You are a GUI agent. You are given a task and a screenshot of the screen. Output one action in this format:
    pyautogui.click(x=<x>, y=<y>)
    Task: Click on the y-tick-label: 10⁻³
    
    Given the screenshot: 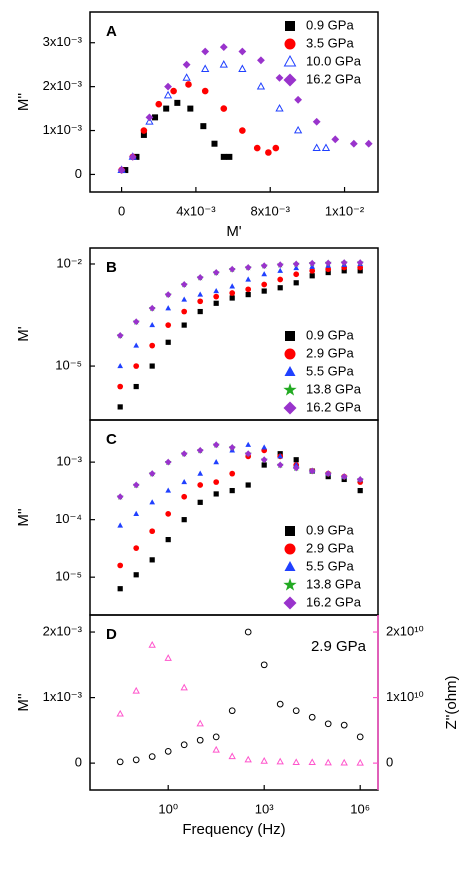 What is the action you would take?
    pyautogui.click(x=69, y=461)
    